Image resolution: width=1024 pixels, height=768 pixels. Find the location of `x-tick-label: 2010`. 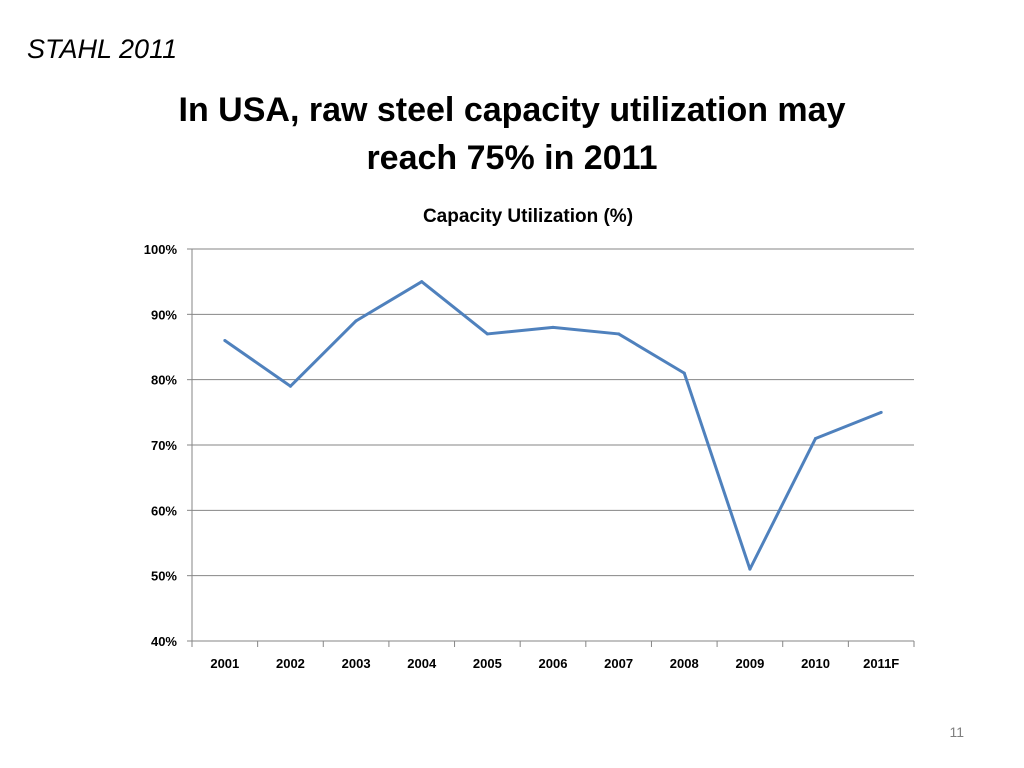

x-tick-label: 2010 is located at coordinates (815, 663).